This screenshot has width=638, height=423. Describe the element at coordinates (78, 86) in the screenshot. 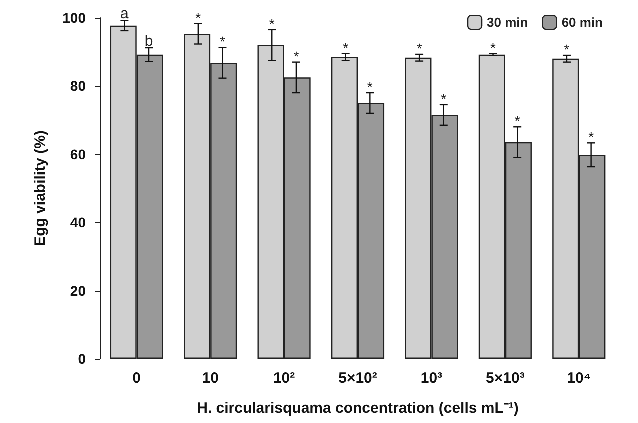

I see `y-tick-label: 80` at that location.